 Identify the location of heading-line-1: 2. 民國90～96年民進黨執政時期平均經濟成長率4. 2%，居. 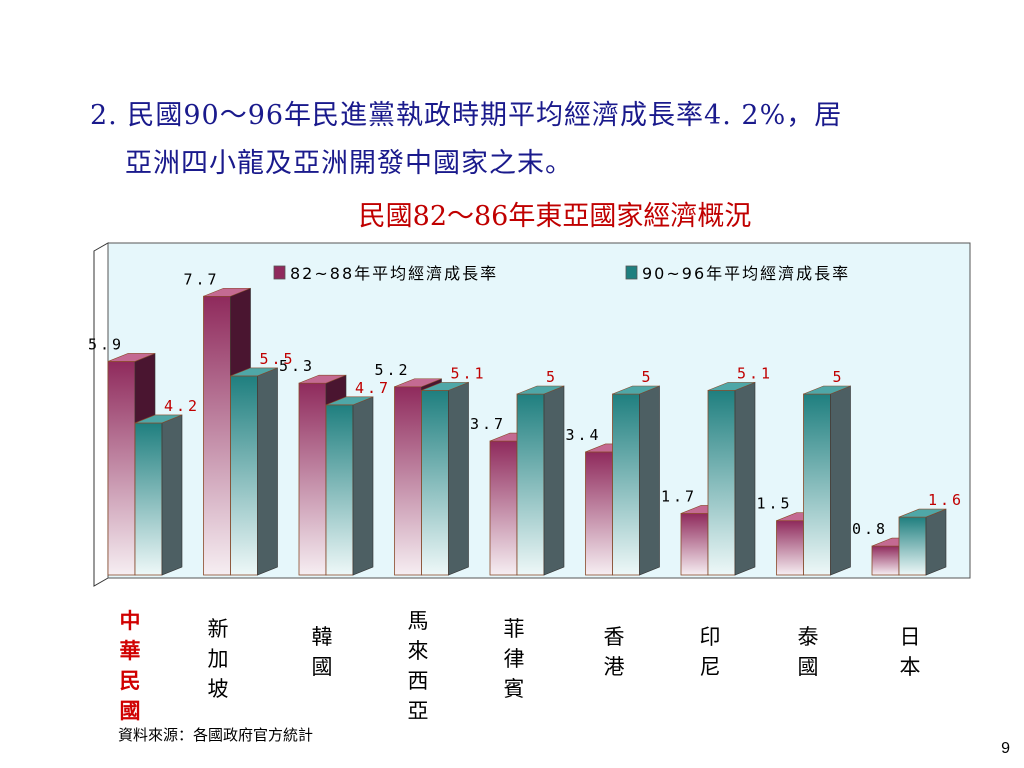
(466, 115).